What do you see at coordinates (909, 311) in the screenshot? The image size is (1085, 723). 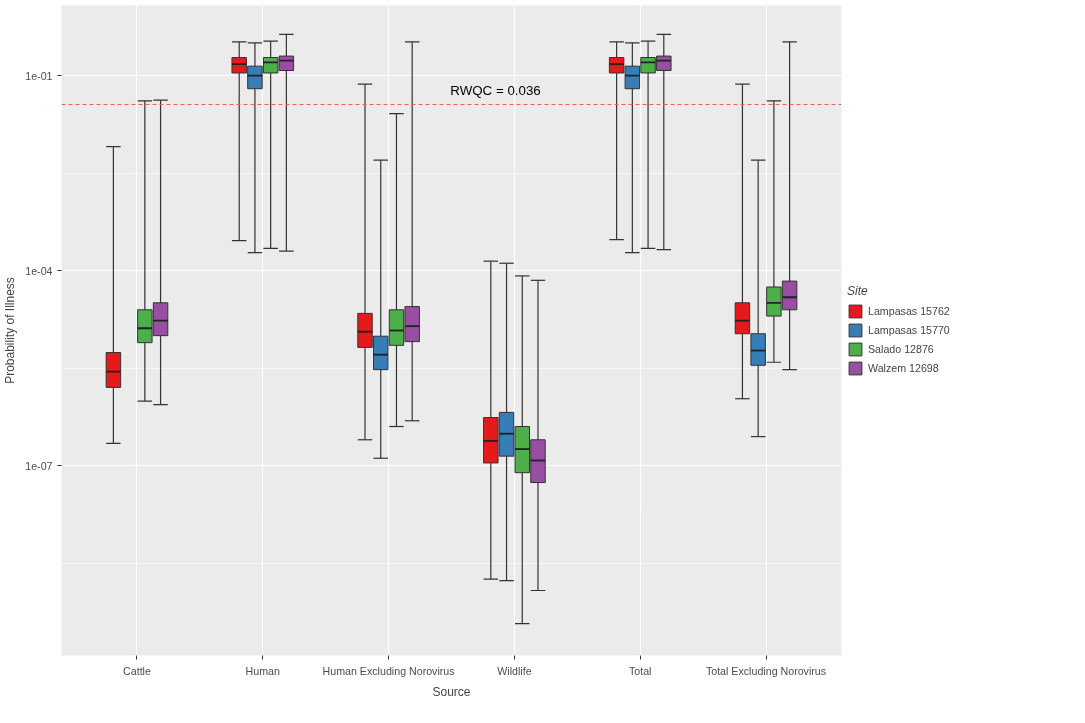 I see `legend-label: Lampasas 15762` at bounding box center [909, 311].